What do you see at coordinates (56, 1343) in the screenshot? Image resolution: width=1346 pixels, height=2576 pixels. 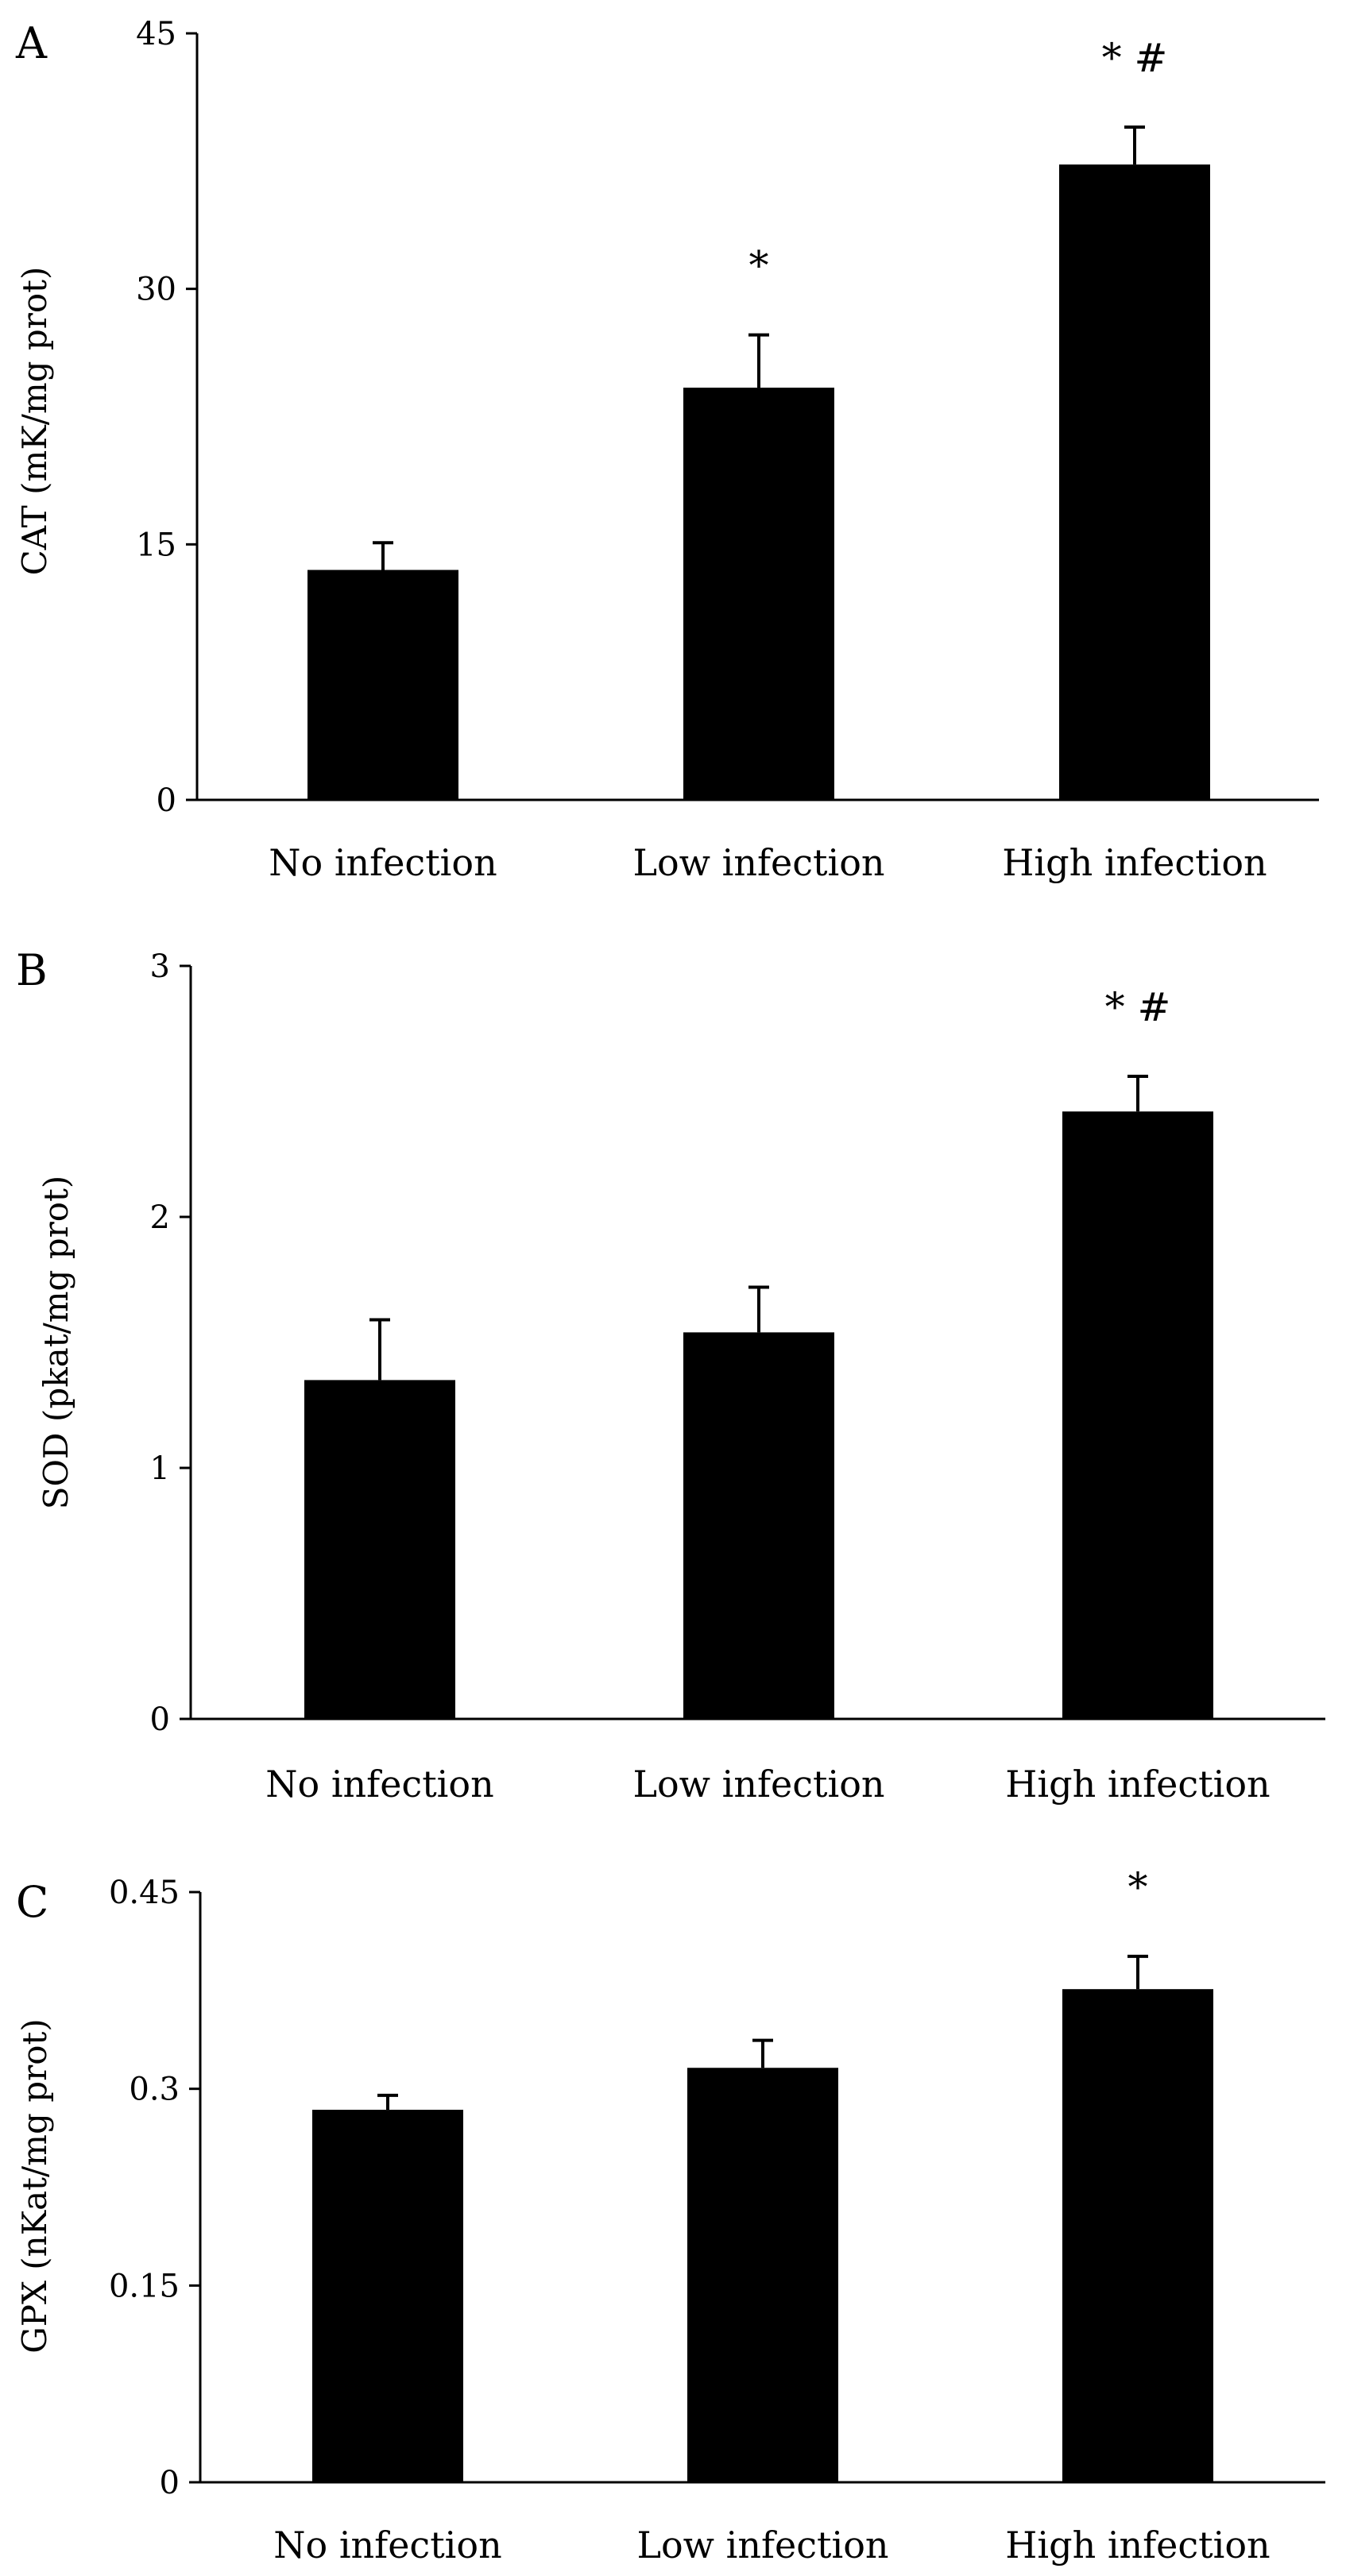 I see `y-axis-title: SOD (pkat/mg prot)` at bounding box center [56, 1343].